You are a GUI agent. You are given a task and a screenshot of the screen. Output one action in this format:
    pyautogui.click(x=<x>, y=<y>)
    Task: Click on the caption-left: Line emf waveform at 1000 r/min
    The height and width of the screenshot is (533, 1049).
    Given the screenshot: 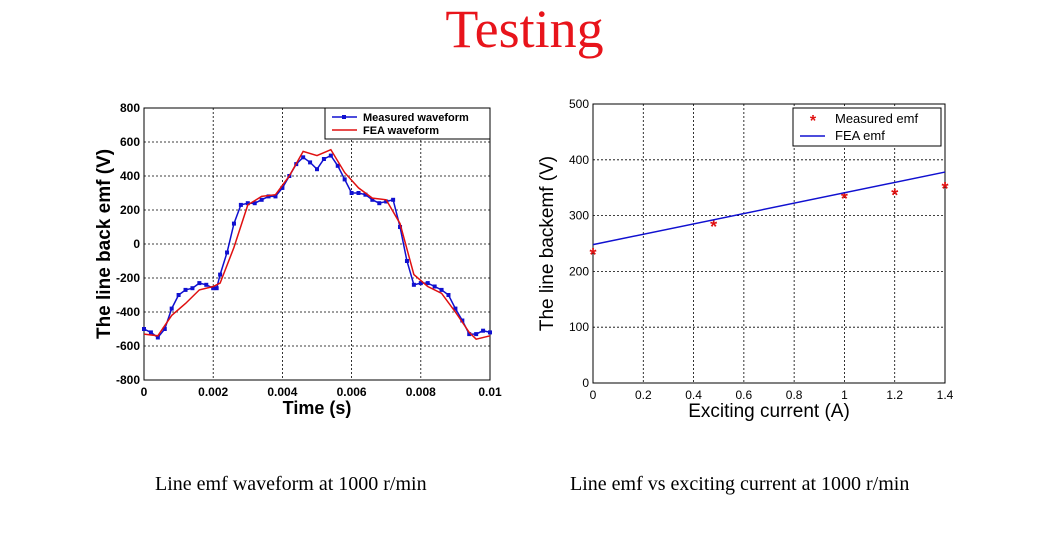 What is the action you would take?
    pyautogui.click(x=291, y=484)
    